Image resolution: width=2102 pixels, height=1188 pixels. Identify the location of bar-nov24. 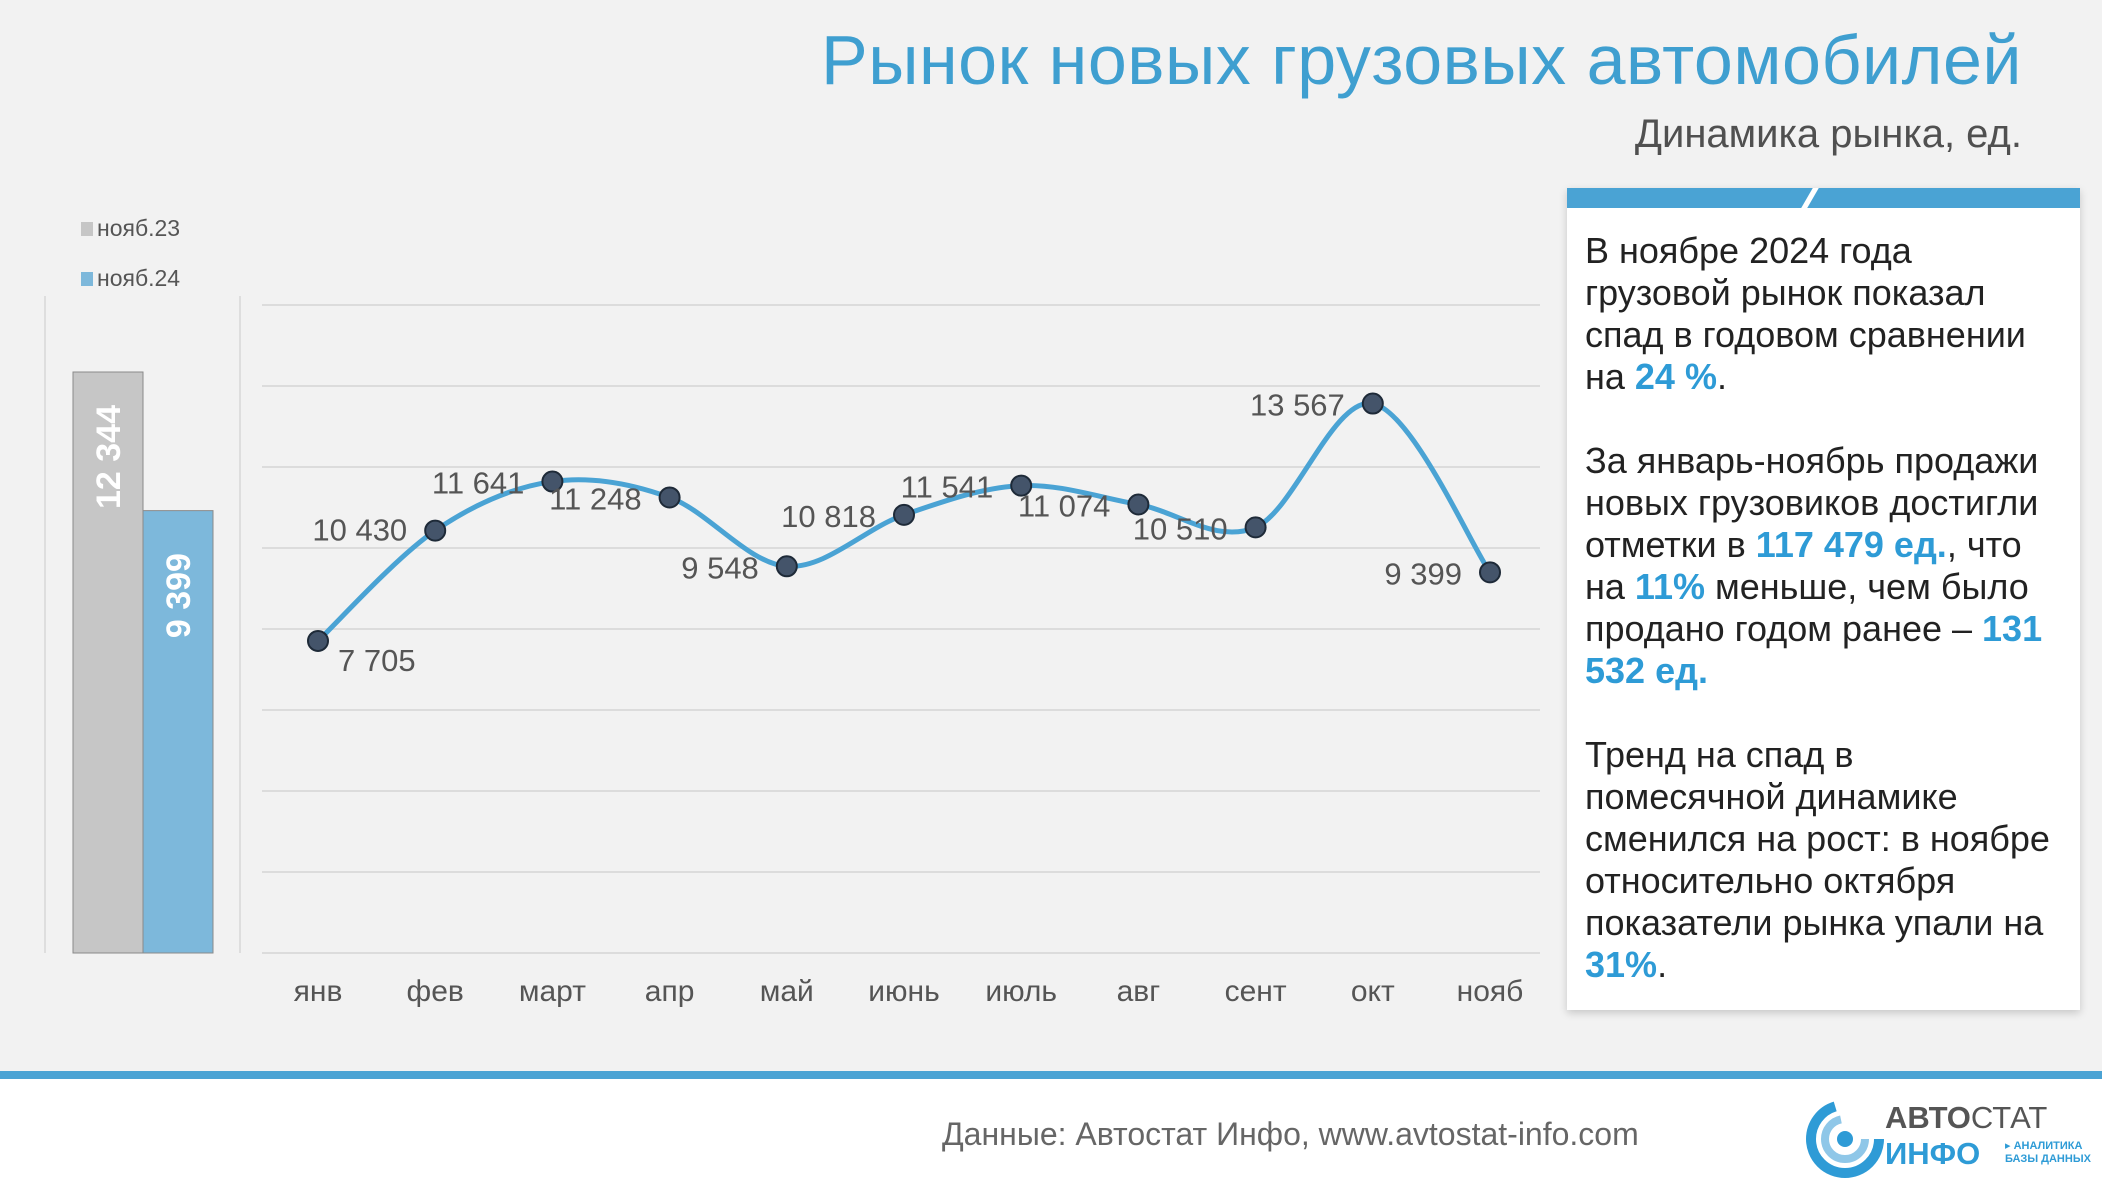
(178, 732).